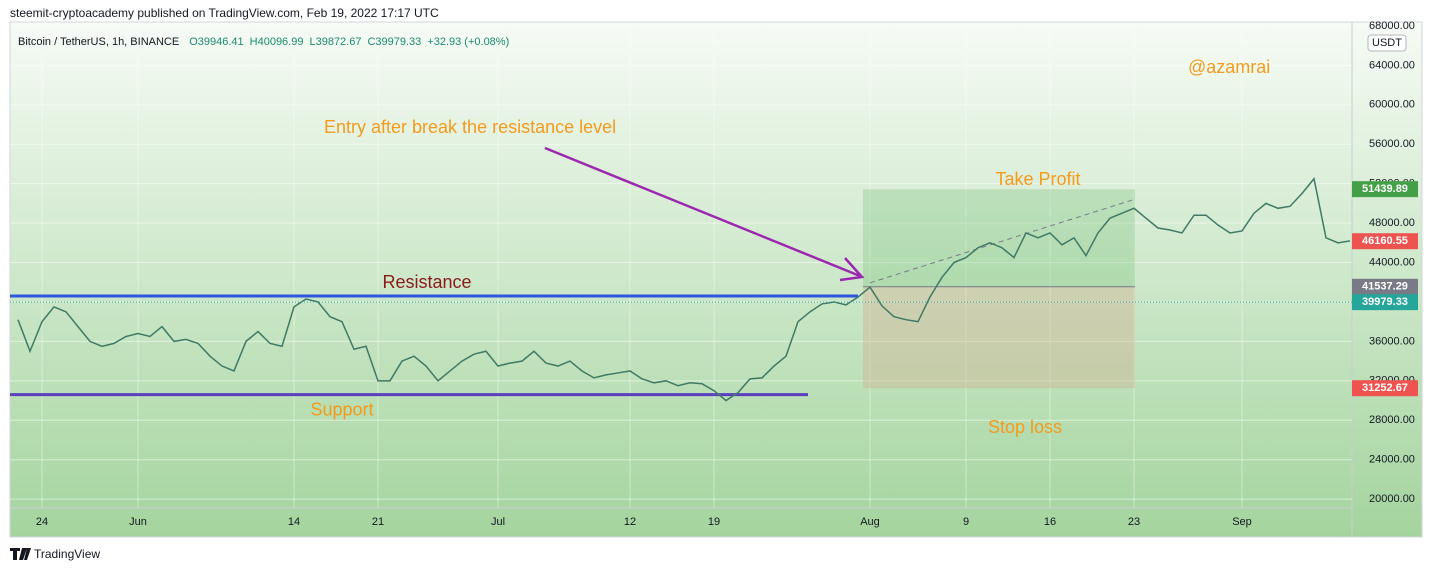 Image resolution: width=1432 pixels, height=572 pixels. Describe the element at coordinates (966, 522) in the screenshot. I see `x-tick-label: 9` at that location.